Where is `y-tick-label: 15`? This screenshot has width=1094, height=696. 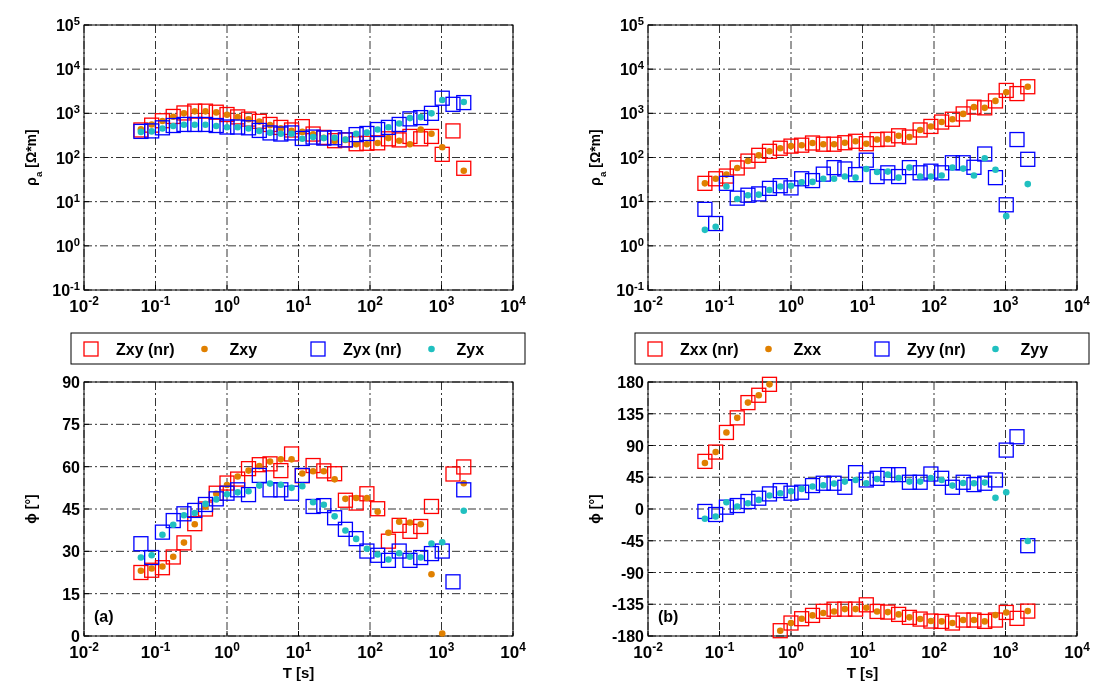
y-tick-label: 15 is located at coordinates (71, 594).